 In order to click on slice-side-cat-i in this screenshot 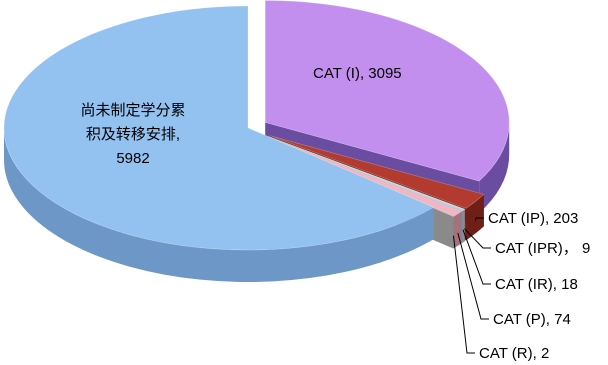, I will do `click(494, 168)`.